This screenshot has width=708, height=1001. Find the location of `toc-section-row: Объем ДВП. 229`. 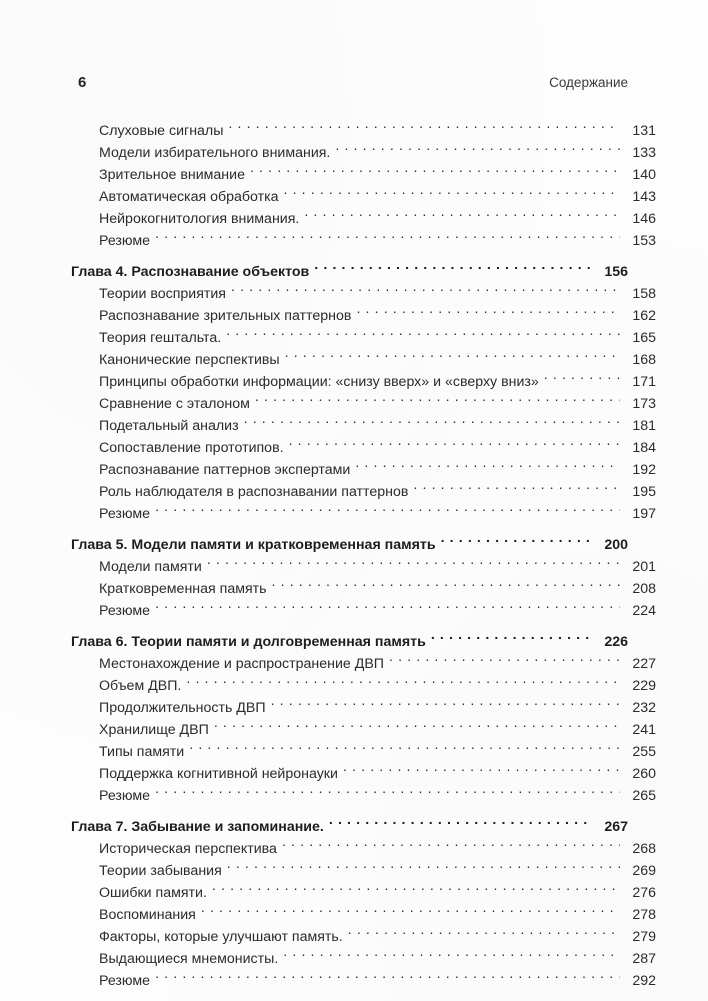

toc-section-row: Объем ДВП. 229 is located at coordinates (363, 685).